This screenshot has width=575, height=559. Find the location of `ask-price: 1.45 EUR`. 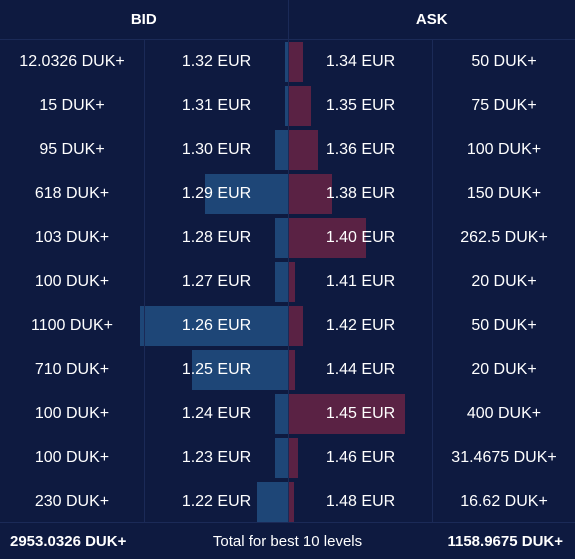

ask-price: 1.45 EUR is located at coordinates (360, 414).